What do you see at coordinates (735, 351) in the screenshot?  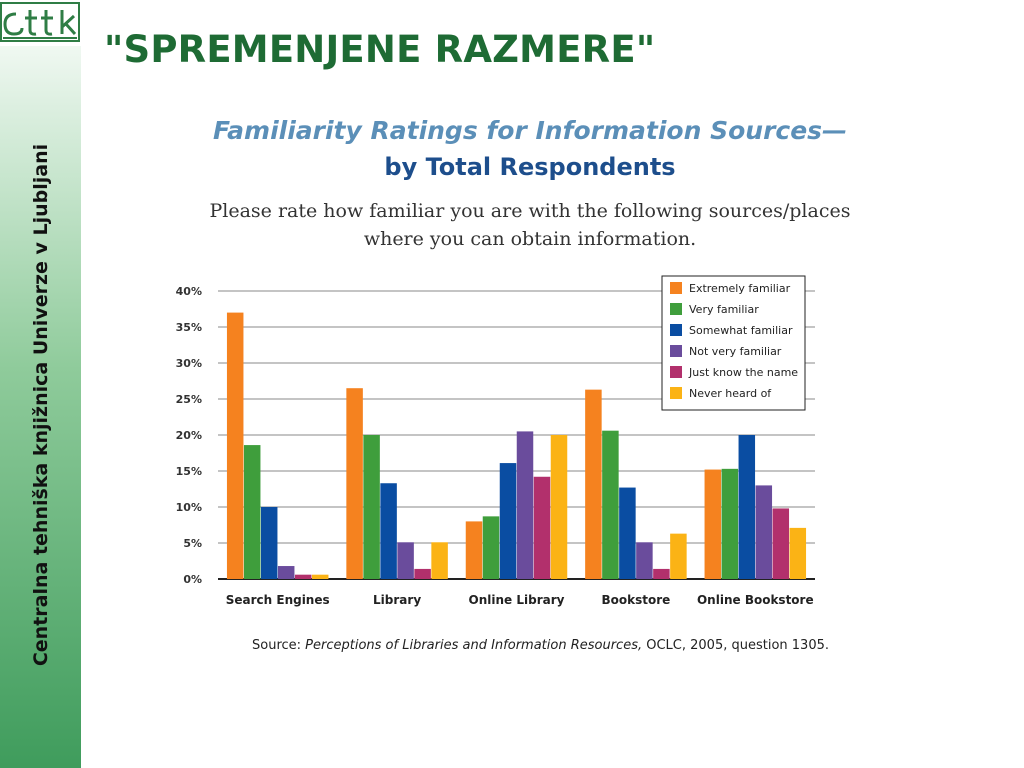 I see `legend-label: Not very familiar` at bounding box center [735, 351].